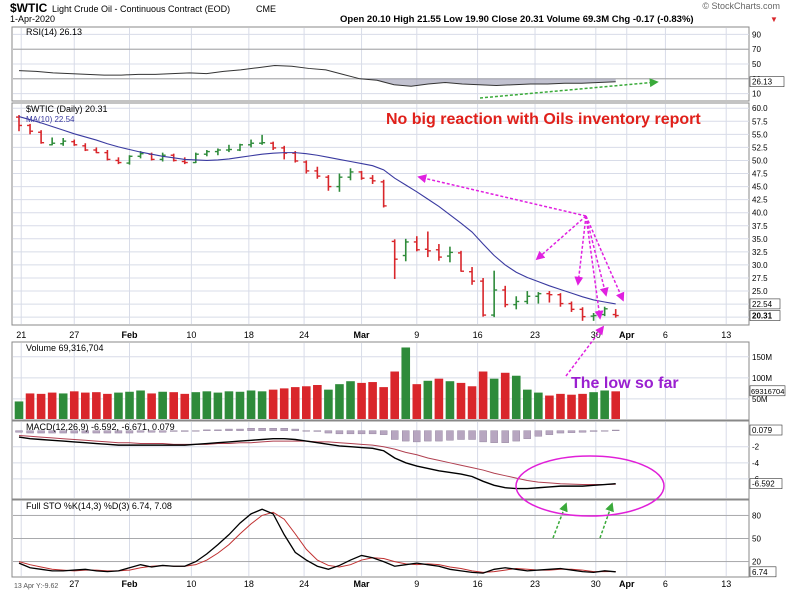 This screenshot has width=786, height=591. Describe the element at coordinates (249, 584) in the screenshot. I see `sto-xtick-4: 18` at that location.